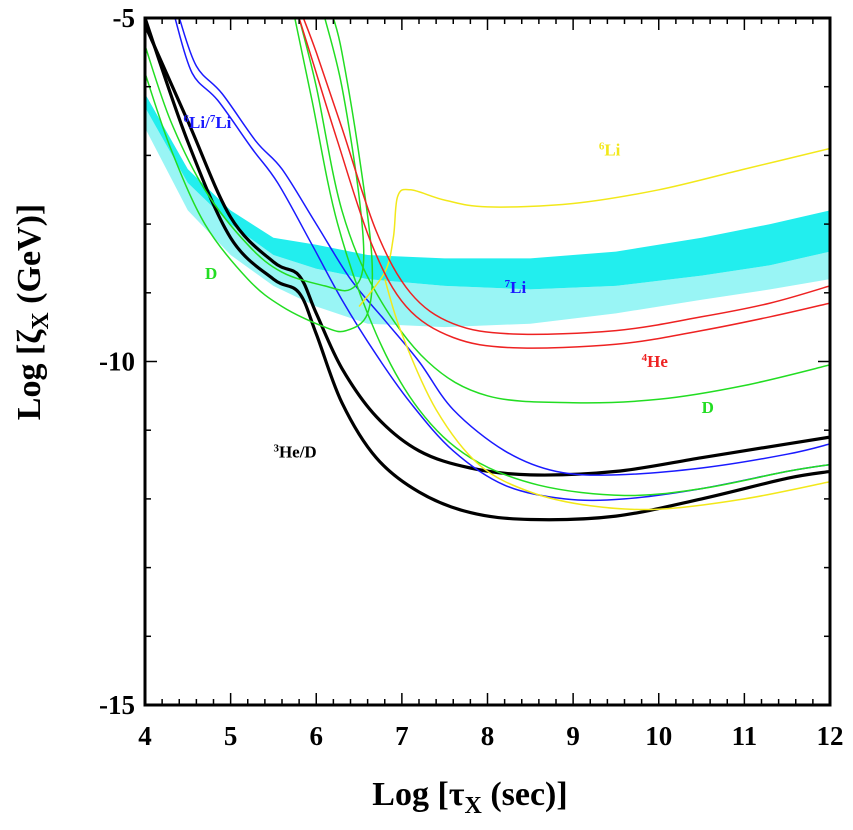 This screenshot has width=853, height=830. Describe the element at coordinates (402, 736) in the screenshot. I see `x-tick-label: 7` at that location.